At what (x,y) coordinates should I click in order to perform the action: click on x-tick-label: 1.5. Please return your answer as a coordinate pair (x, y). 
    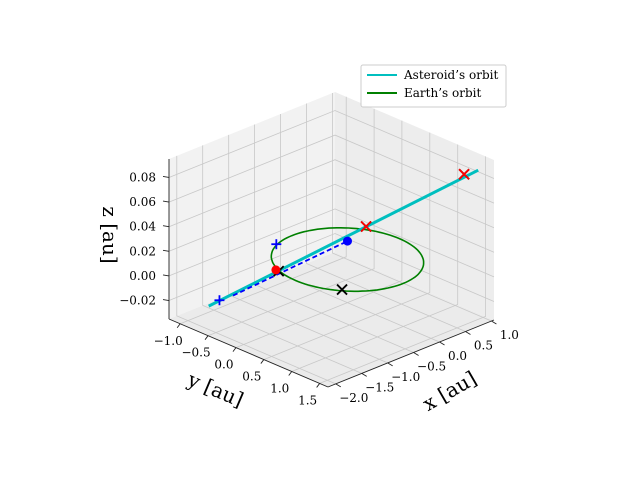
    Looking at the image, I should click on (307, 400).